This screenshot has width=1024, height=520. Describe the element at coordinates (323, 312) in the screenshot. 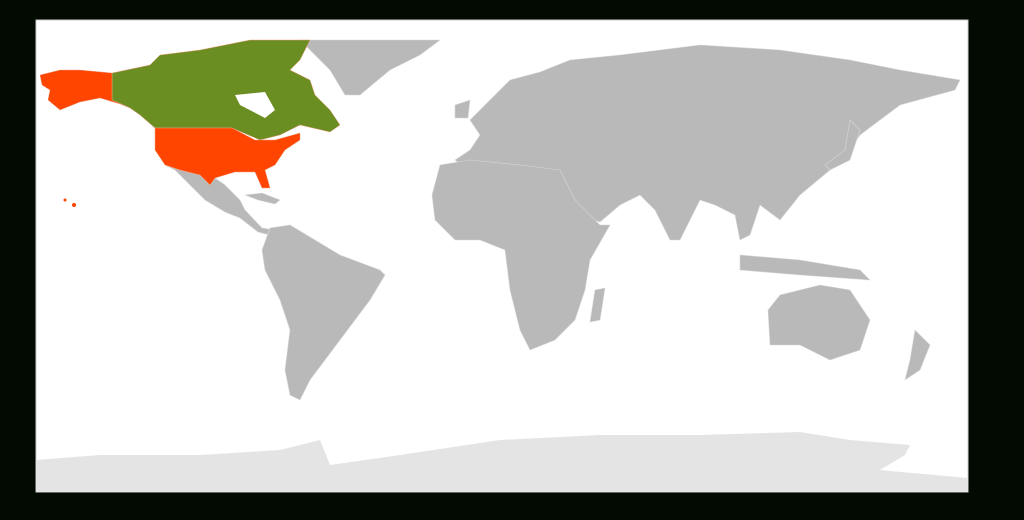

I see `south-america` at that location.